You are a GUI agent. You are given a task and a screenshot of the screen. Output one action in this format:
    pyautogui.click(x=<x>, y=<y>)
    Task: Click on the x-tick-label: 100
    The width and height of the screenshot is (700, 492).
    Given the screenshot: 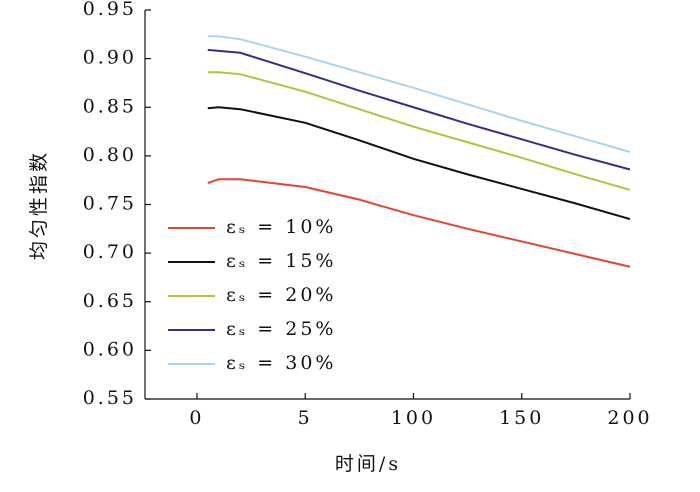 What is the action you would take?
    pyautogui.click(x=413, y=418)
    